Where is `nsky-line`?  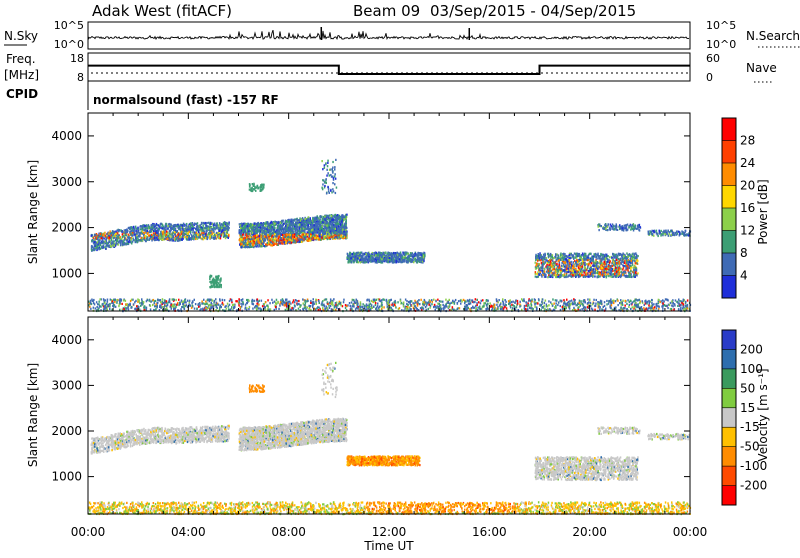
nsky-line is located at coordinates (388, 35).